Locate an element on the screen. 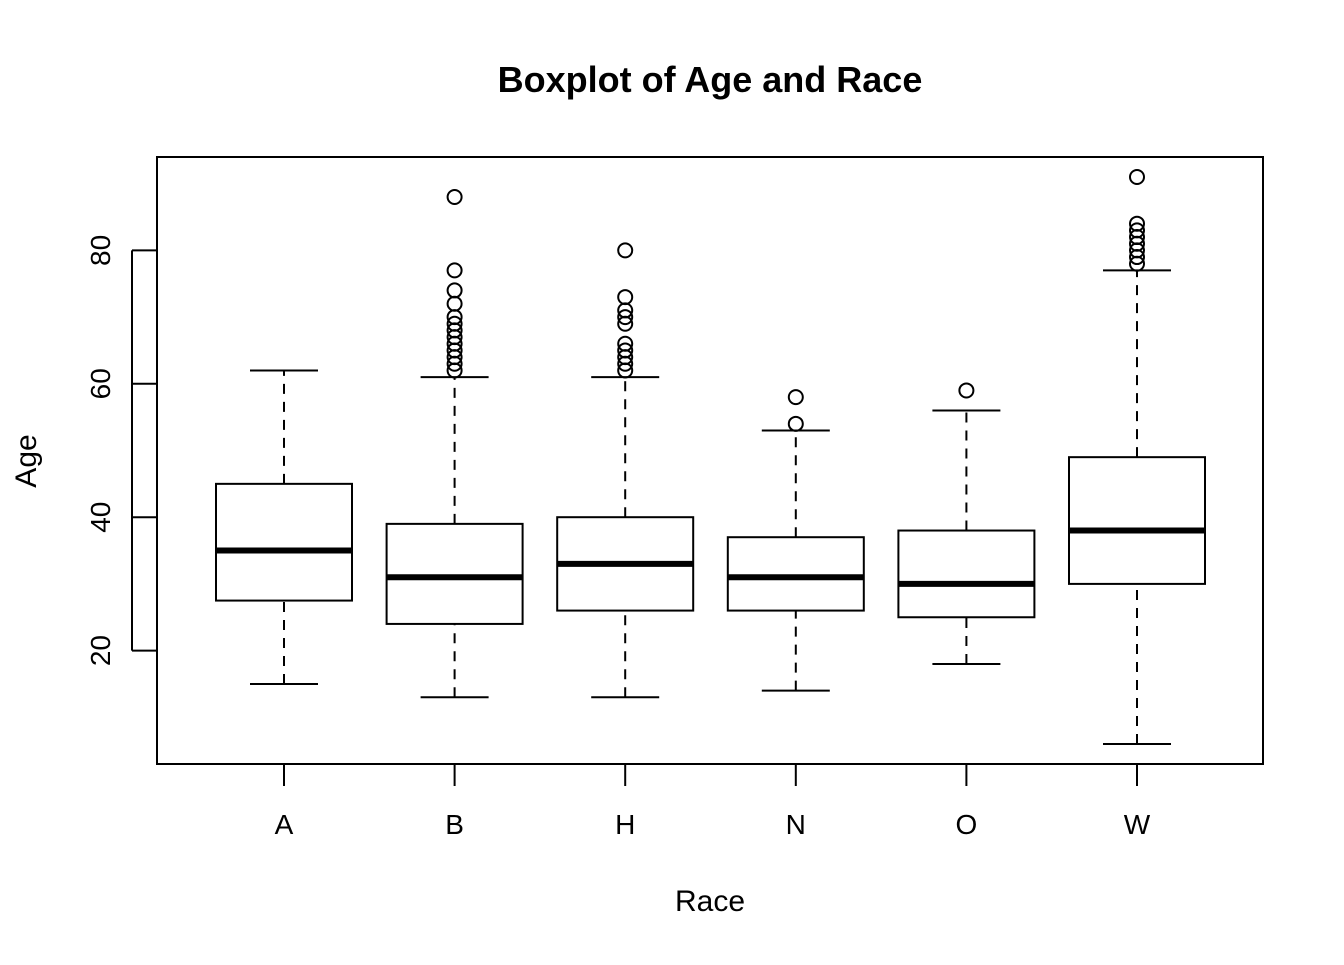 This screenshot has width=1344, height=965. box-A is located at coordinates (284, 527).